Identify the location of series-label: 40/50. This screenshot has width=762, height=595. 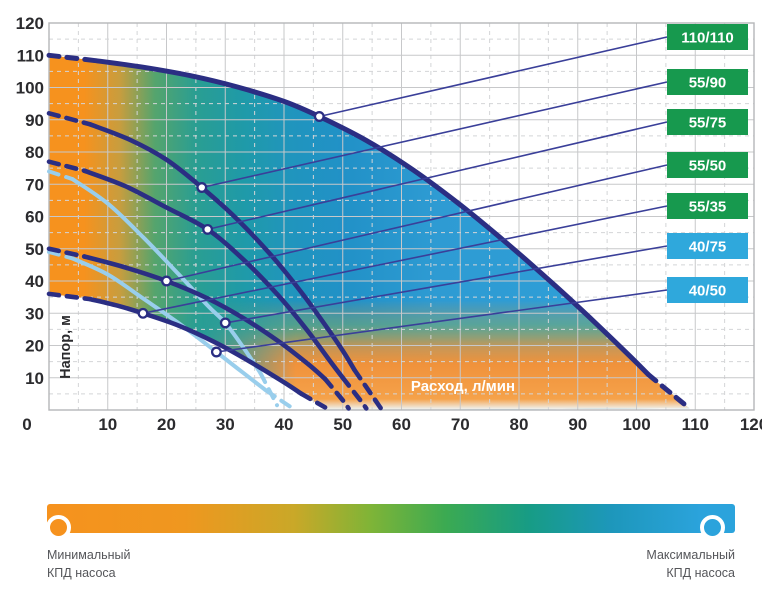
(708, 291).